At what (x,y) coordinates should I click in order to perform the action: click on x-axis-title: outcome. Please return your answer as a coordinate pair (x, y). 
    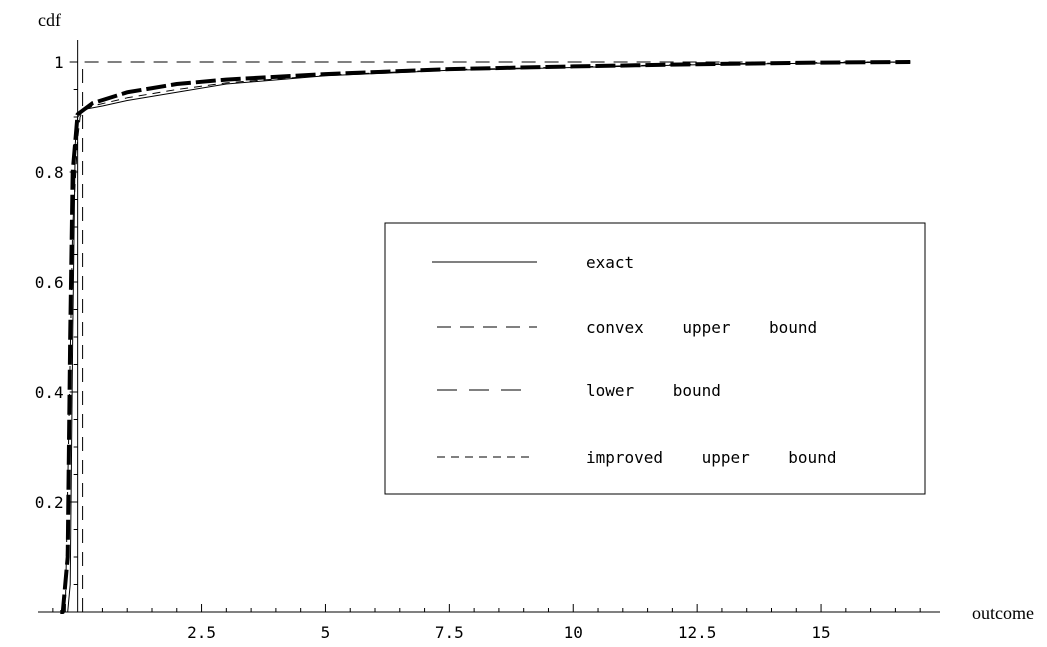
    Looking at the image, I should click on (1003, 613).